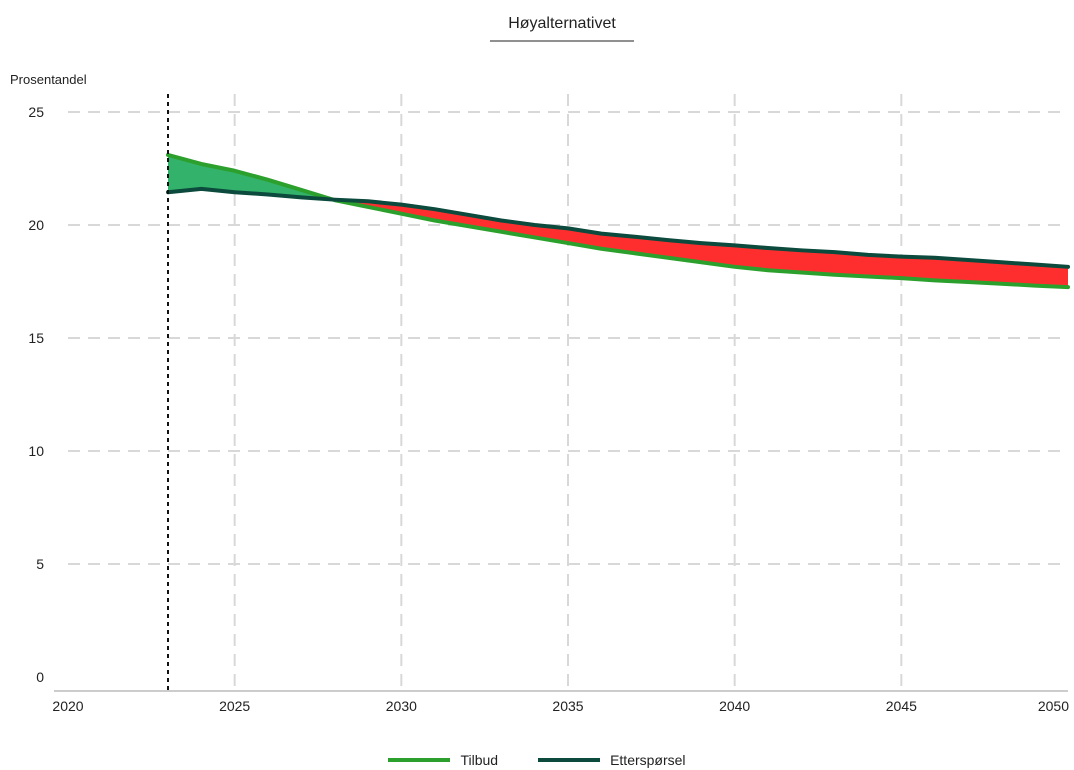 This screenshot has height=770, width=1074. Describe the element at coordinates (401, 706) in the screenshot. I see `x-tick-label: 2030` at that location.